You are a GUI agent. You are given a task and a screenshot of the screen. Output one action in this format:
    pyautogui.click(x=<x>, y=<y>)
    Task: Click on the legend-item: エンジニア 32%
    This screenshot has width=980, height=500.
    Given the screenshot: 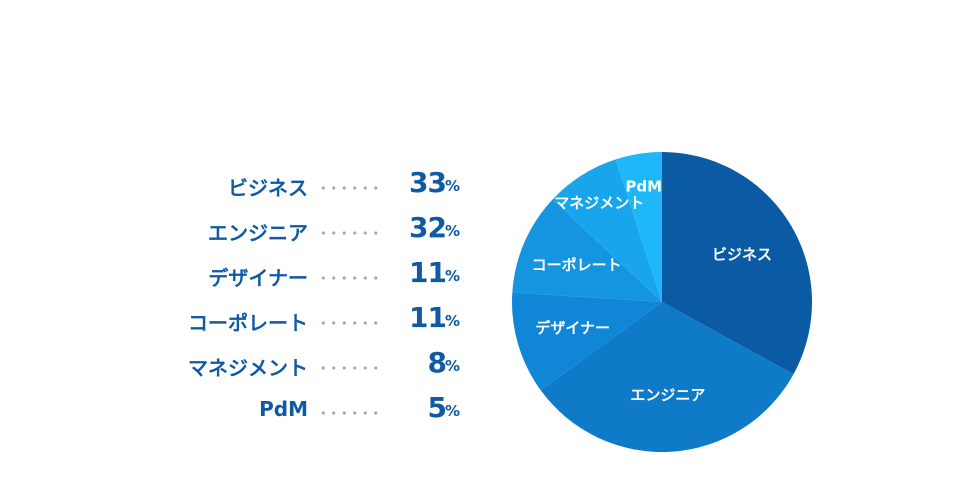 What is the action you would take?
    pyautogui.click(x=305, y=234)
    